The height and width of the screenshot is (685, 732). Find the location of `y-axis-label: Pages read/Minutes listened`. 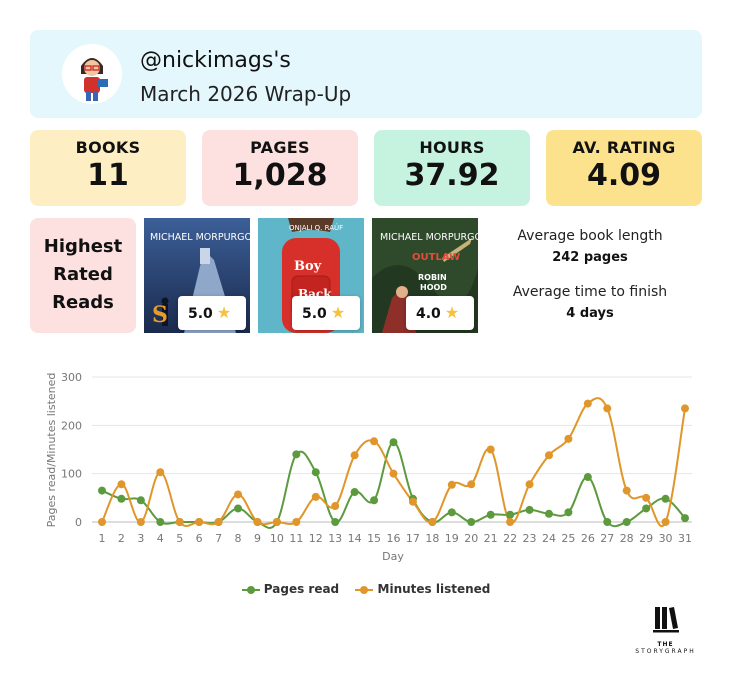

y-axis-label: Pages read/Minutes listened is located at coordinates (51, 450).